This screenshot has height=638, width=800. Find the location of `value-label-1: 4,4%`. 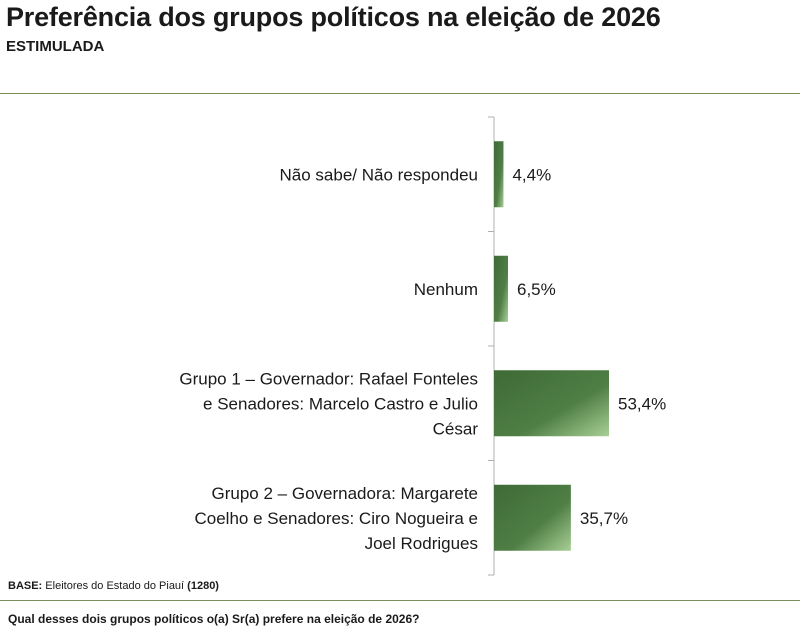

value-label-1: 4,4% is located at coordinates (531, 174).